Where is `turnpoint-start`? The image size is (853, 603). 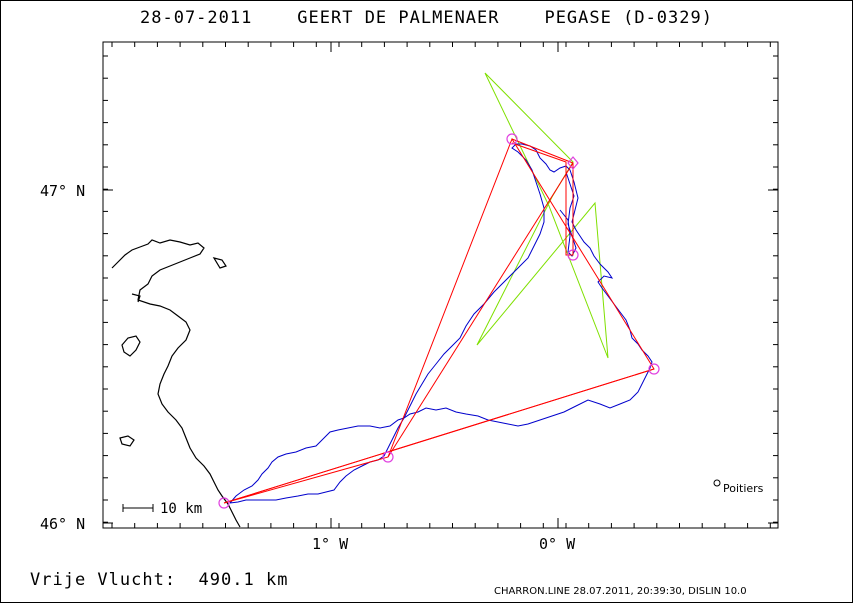
turnpoint-start is located at coordinates (224, 503).